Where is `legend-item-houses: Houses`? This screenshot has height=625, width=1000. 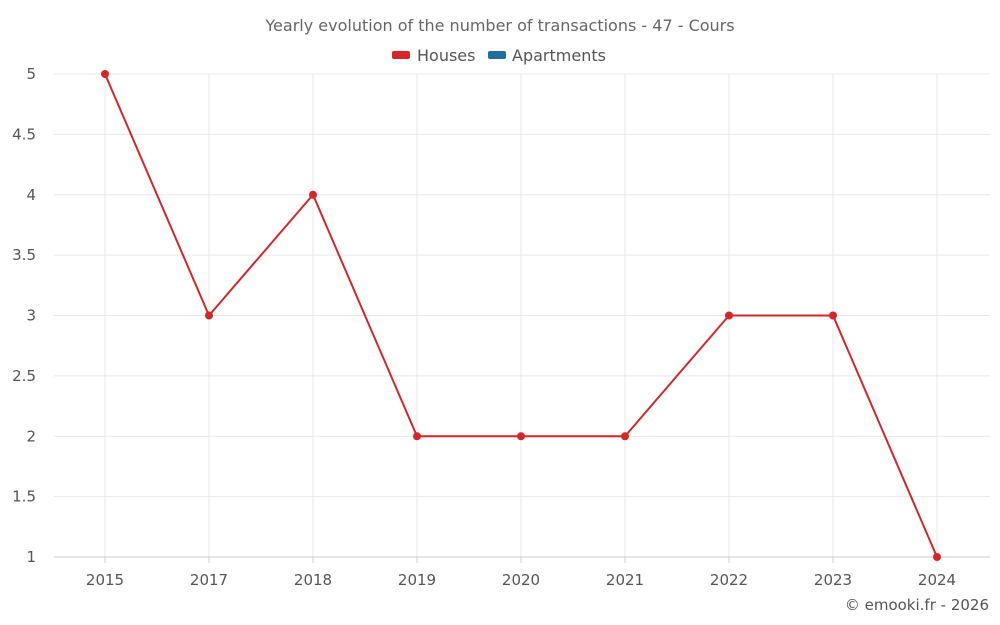
legend-item-houses: Houses is located at coordinates (433, 55).